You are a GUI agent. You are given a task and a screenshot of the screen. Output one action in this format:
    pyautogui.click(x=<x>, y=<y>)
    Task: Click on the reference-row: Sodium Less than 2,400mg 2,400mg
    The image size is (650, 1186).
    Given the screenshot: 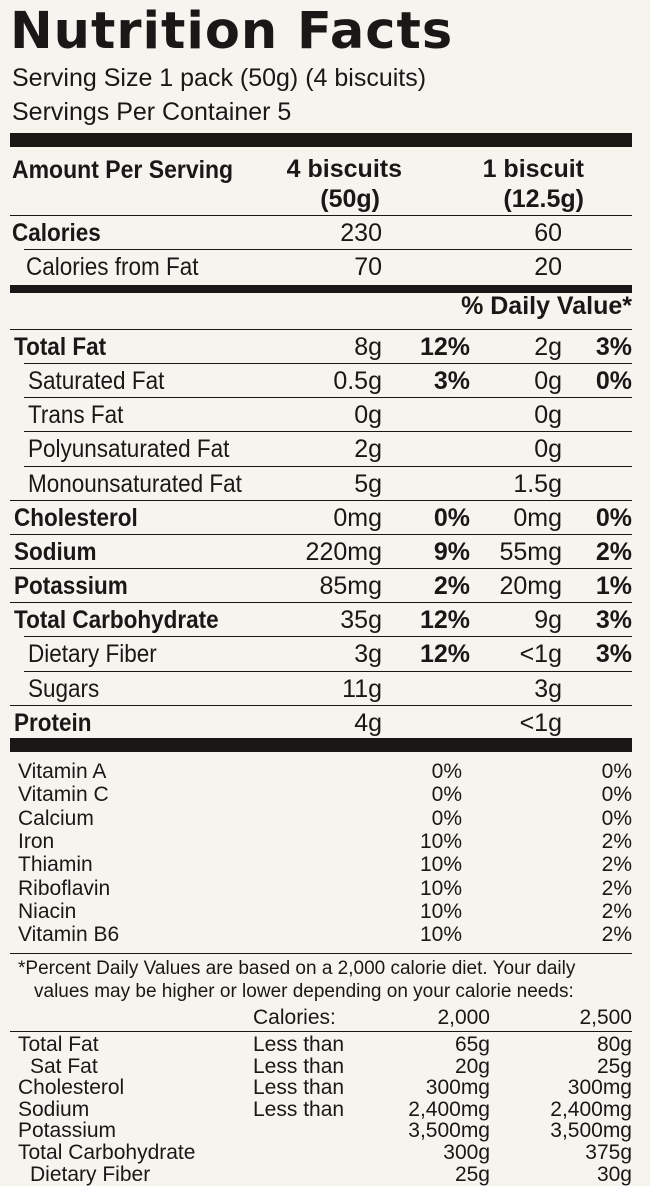 What is the action you would take?
    pyautogui.click(x=321, y=1109)
    